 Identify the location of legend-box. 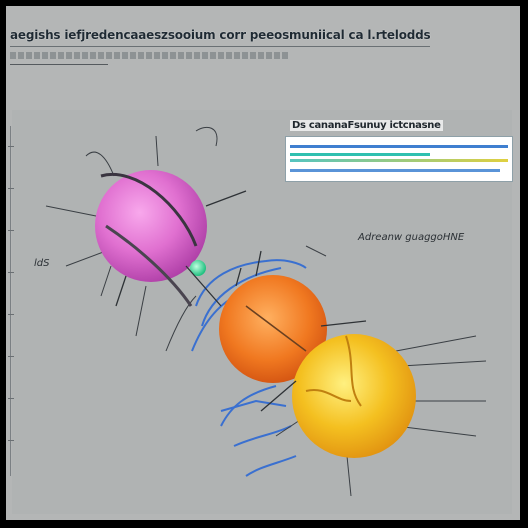
(399, 159).